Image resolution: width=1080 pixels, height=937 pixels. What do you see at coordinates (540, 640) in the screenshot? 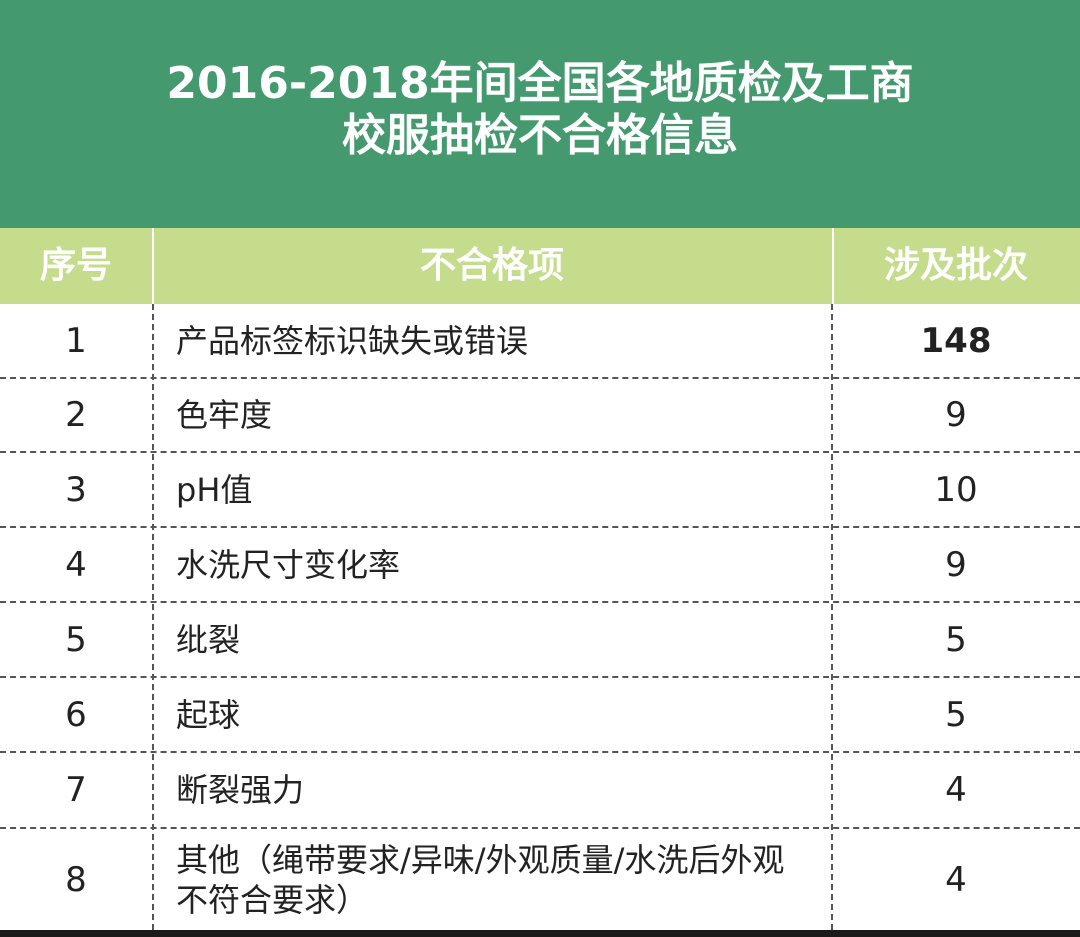
I see `table-row: 5 纰裂 5` at bounding box center [540, 640].